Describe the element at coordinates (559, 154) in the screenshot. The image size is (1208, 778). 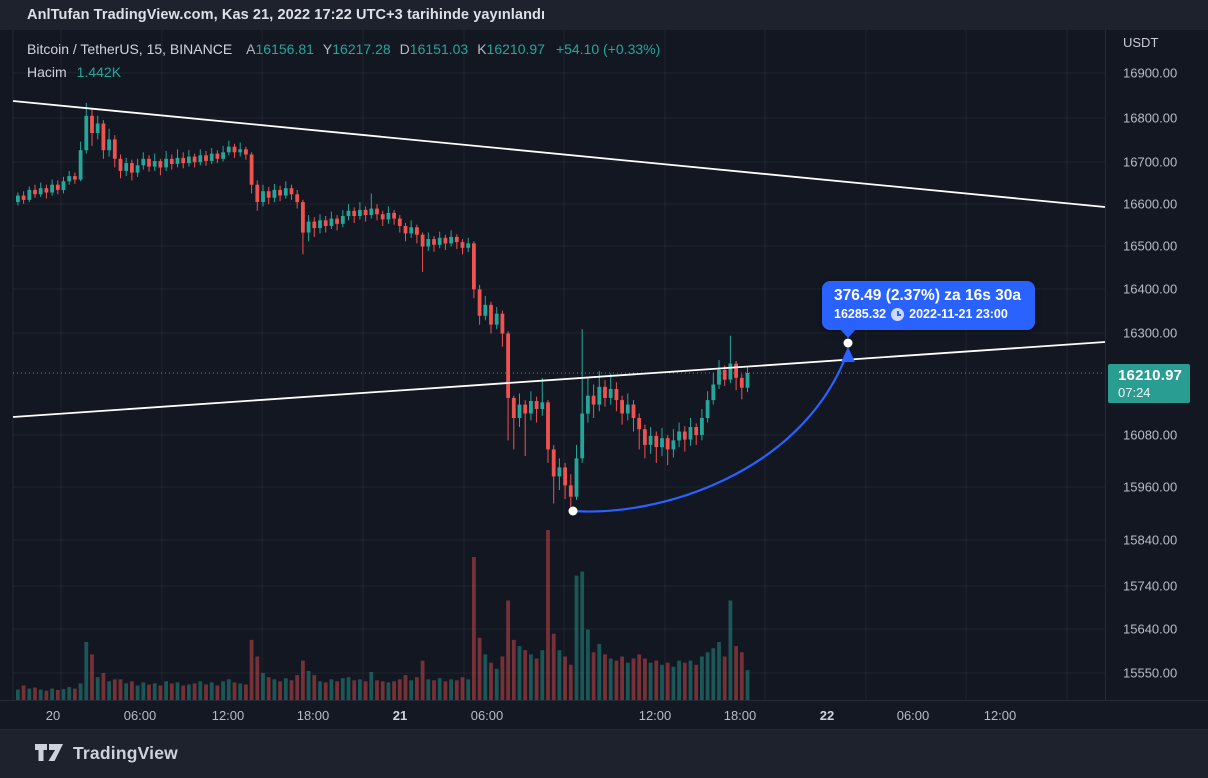
I see `trendline-descending` at that location.